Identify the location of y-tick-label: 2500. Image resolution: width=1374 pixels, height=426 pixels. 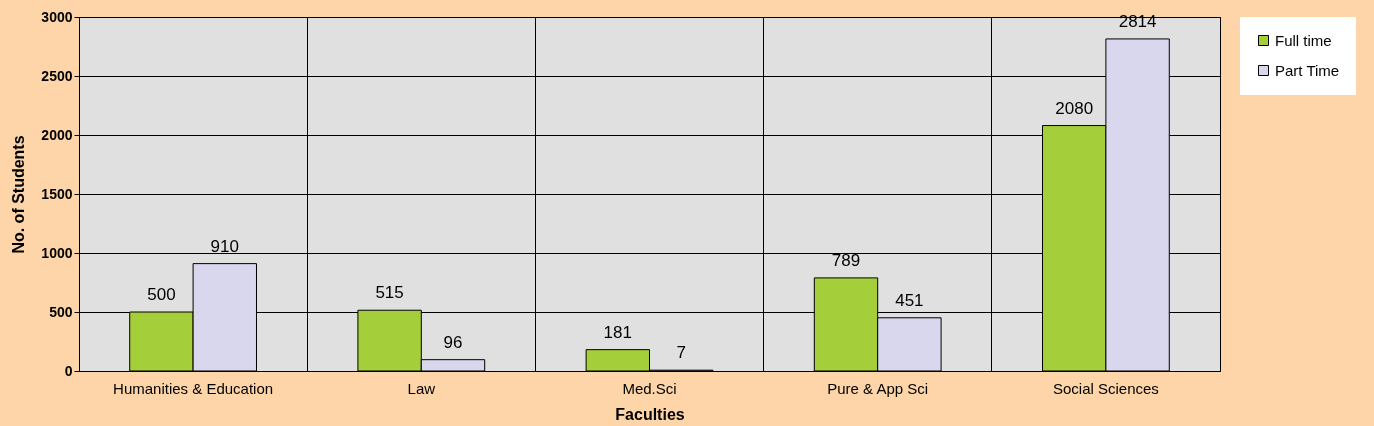
(57, 75).